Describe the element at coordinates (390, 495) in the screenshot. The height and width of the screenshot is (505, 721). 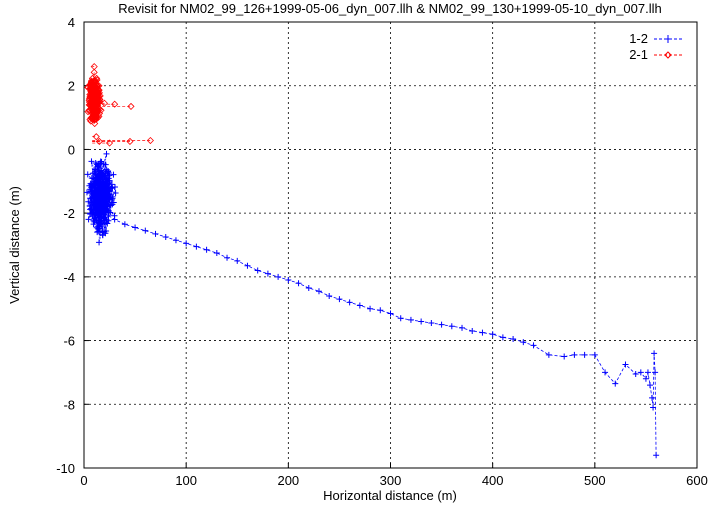
I see `x-axis-label: Horizontal distance (m)` at that location.